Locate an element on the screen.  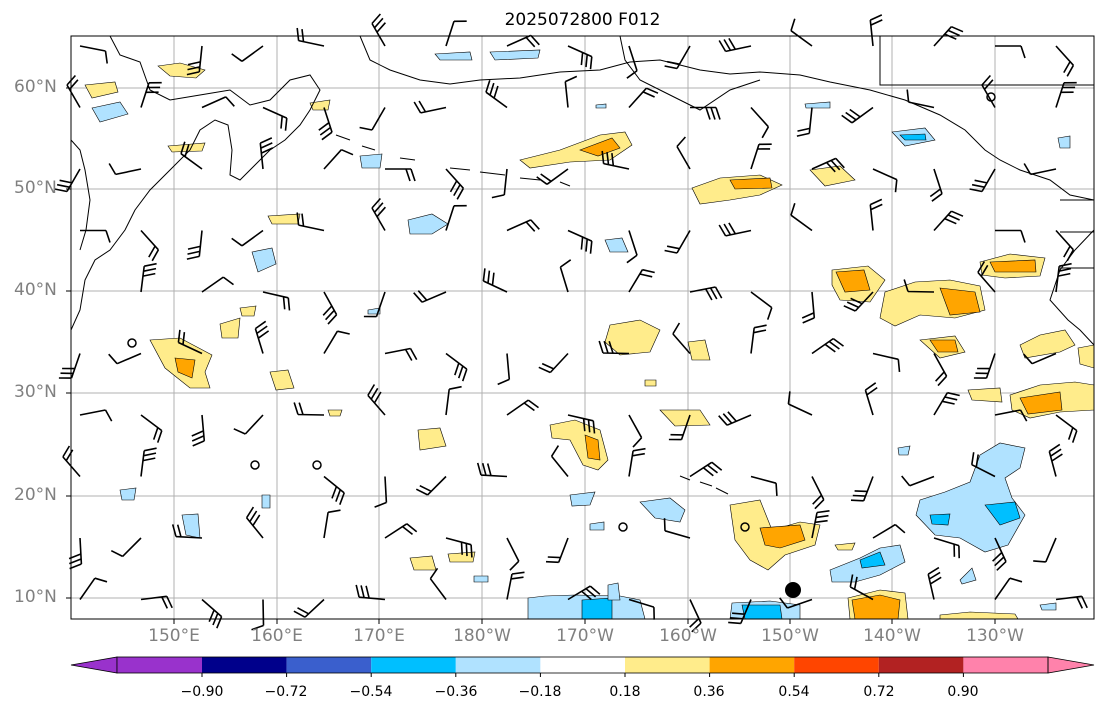
lat-label-40n: 40°N is located at coordinates (35, 290).